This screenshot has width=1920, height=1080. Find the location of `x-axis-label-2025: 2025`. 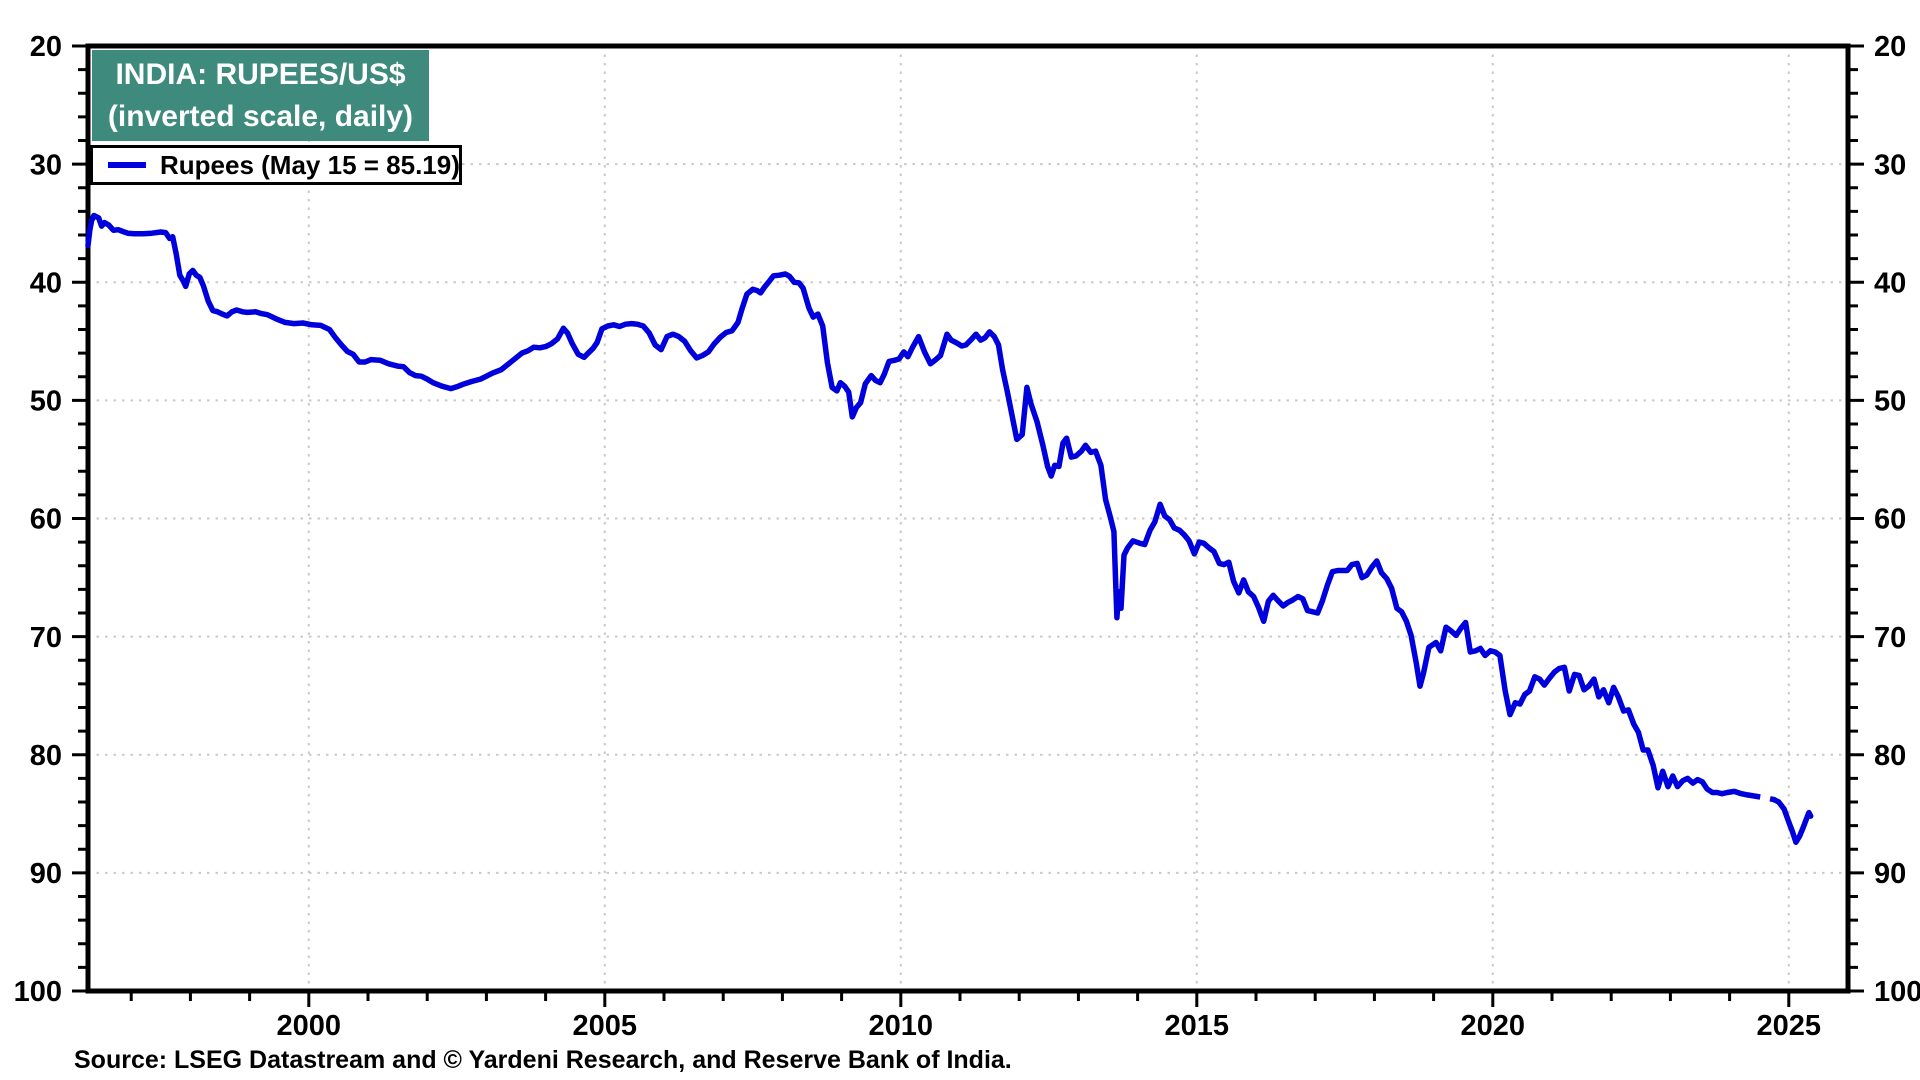

x-axis-label-2025: 2025 is located at coordinates (1789, 1026).